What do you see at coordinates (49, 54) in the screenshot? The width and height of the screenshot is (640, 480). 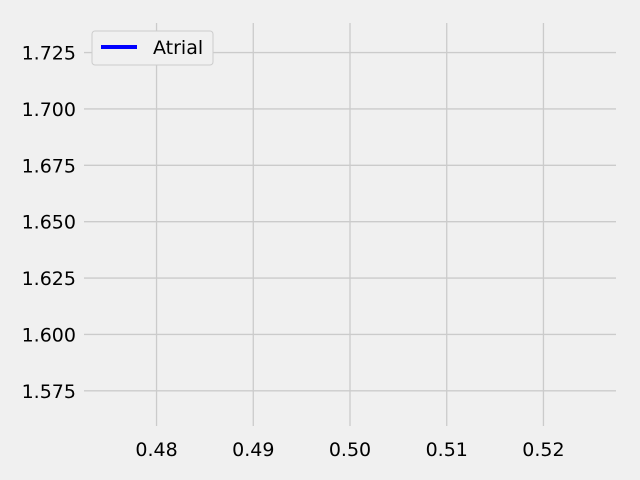 I see `y-tick-label: 1.725` at bounding box center [49, 54].